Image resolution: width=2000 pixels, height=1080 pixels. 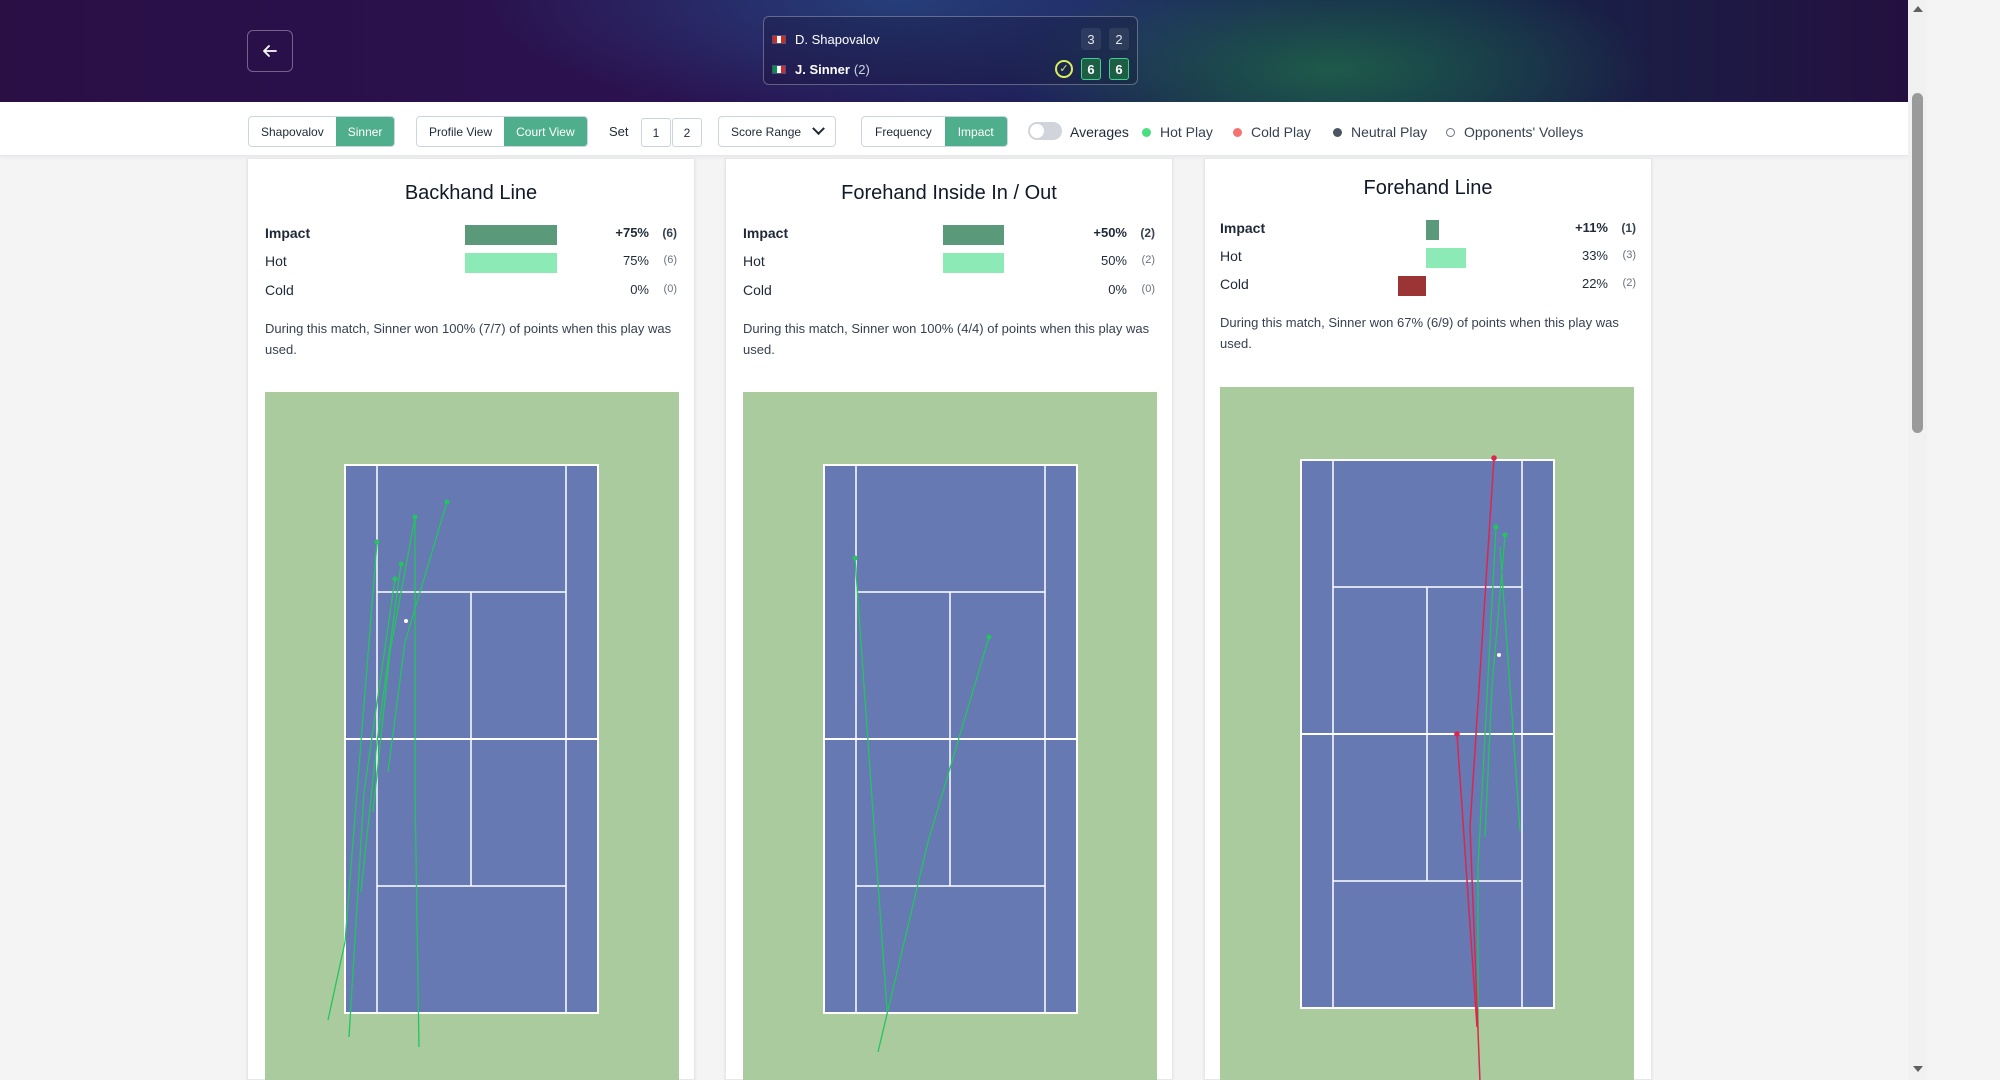 I want to click on set-1-button: 1, so click(x=656, y=132).